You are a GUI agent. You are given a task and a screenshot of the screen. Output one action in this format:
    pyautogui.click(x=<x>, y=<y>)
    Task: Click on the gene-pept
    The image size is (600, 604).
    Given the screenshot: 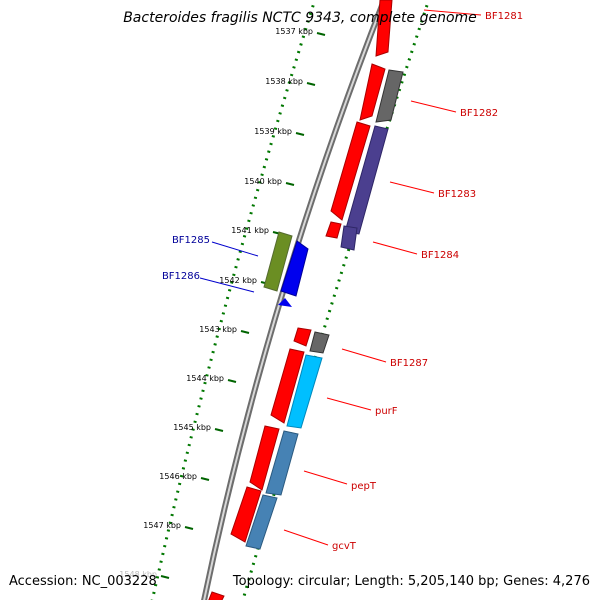 What is the action you would take?
    pyautogui.click(x=282, y=463)
    